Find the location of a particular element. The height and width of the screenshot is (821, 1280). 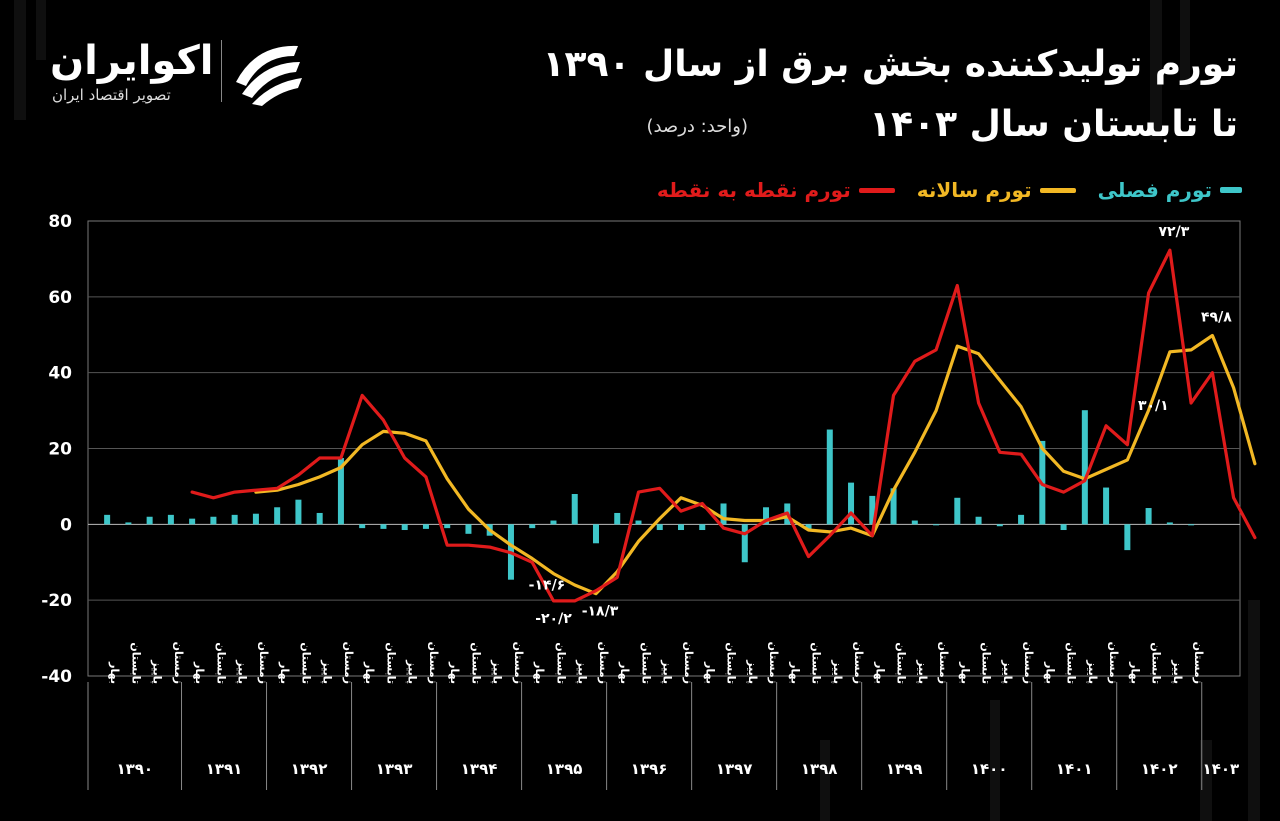

data-label: -۱۴/۶ is located at coordinates (547, 586).